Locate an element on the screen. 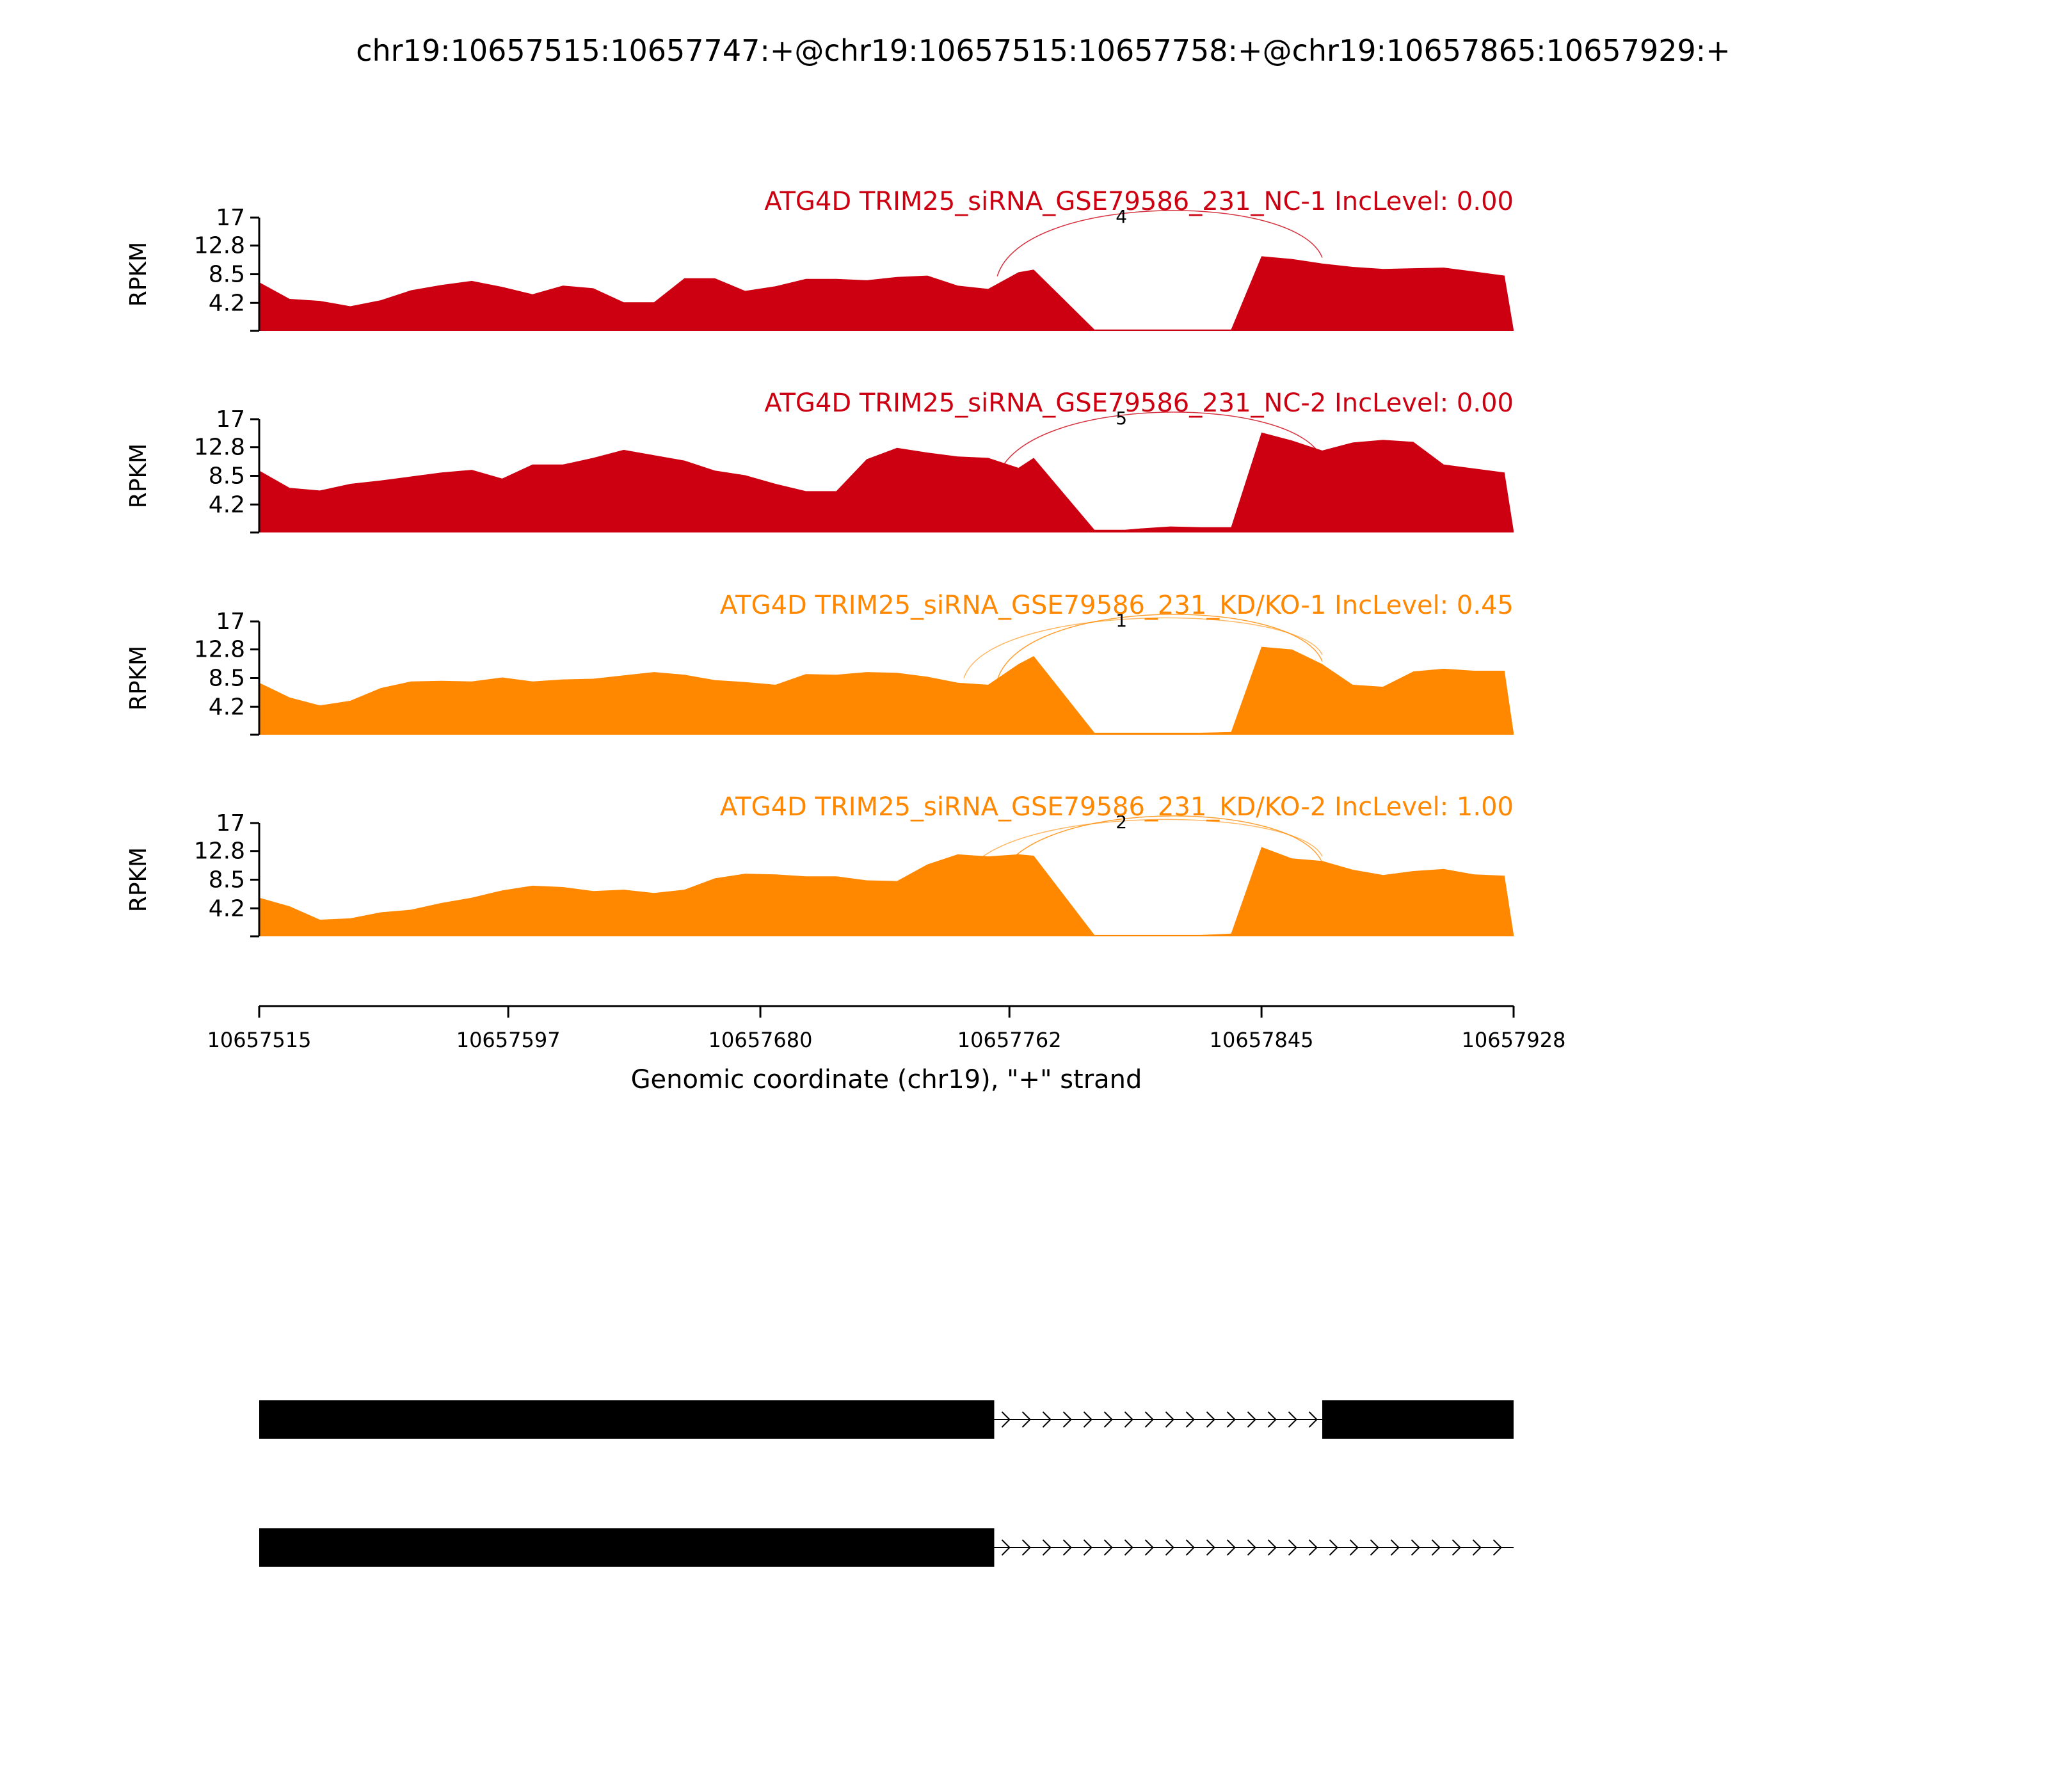  transcript-models is located at coordinates (886, 1483).